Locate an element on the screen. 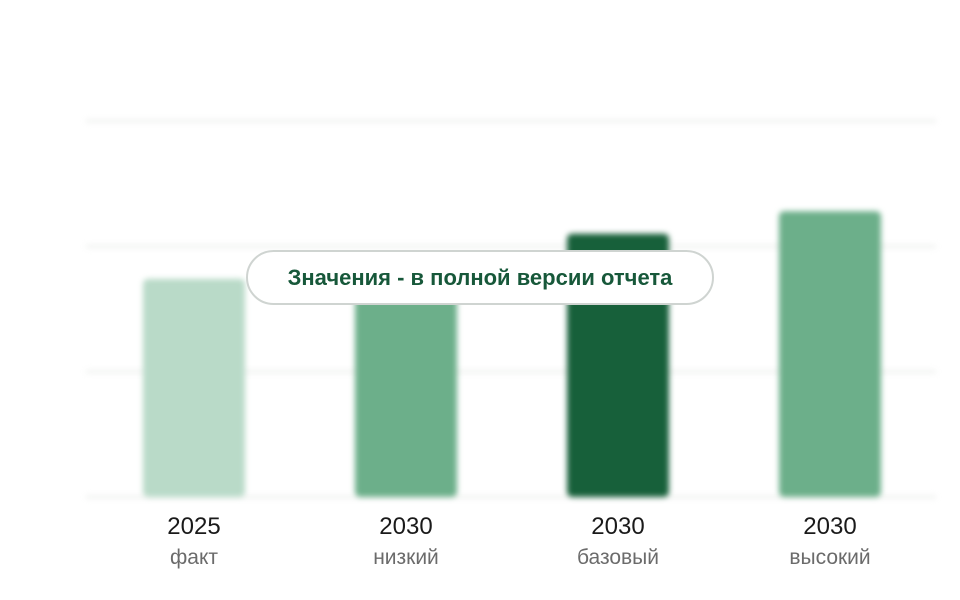 The width and height of the screenshot is (960, 600). paywall-notice: Значения - в полной версии отчета is located at coordinates (480, 277).